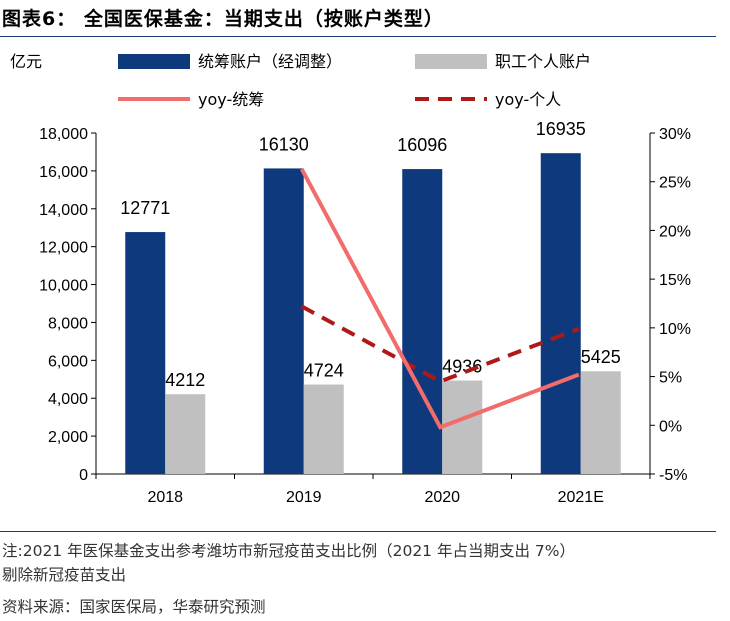  Describe the element at coordinates (68, 399) in the screenshot. I see `left-tick-label: 4,000` at that location.